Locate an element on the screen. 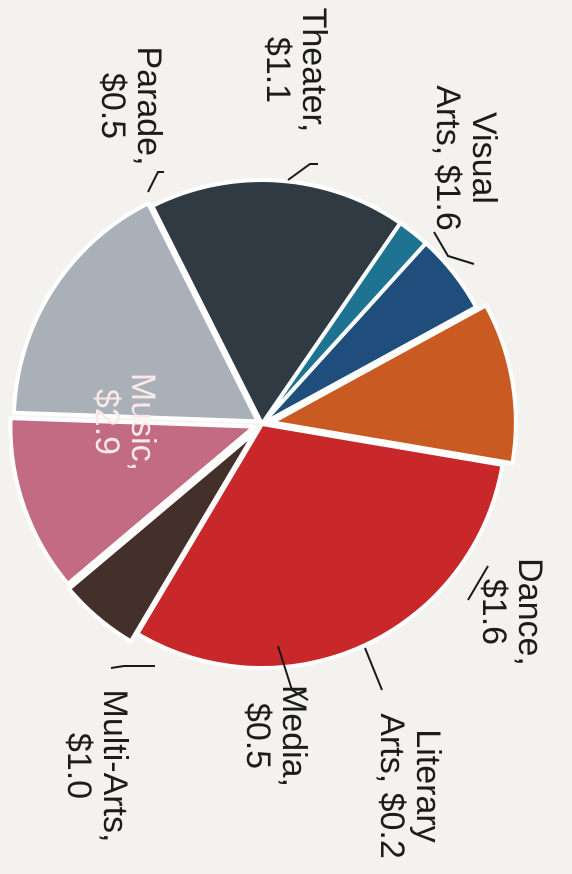  slice-parade is located at coordinates (162, 536).